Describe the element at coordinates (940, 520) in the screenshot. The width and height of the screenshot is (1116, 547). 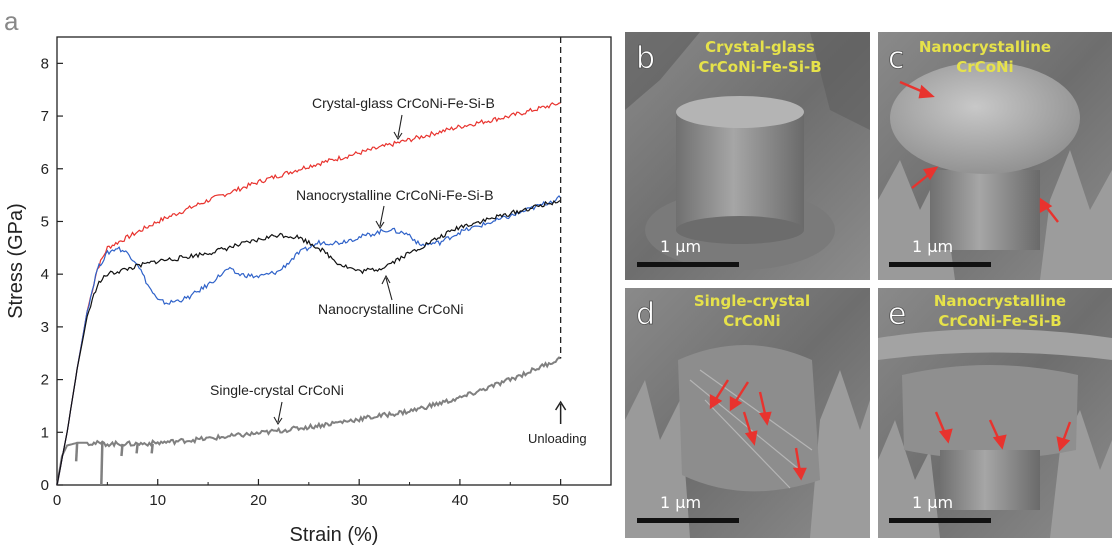
I see `scale-bar-e` at that location.